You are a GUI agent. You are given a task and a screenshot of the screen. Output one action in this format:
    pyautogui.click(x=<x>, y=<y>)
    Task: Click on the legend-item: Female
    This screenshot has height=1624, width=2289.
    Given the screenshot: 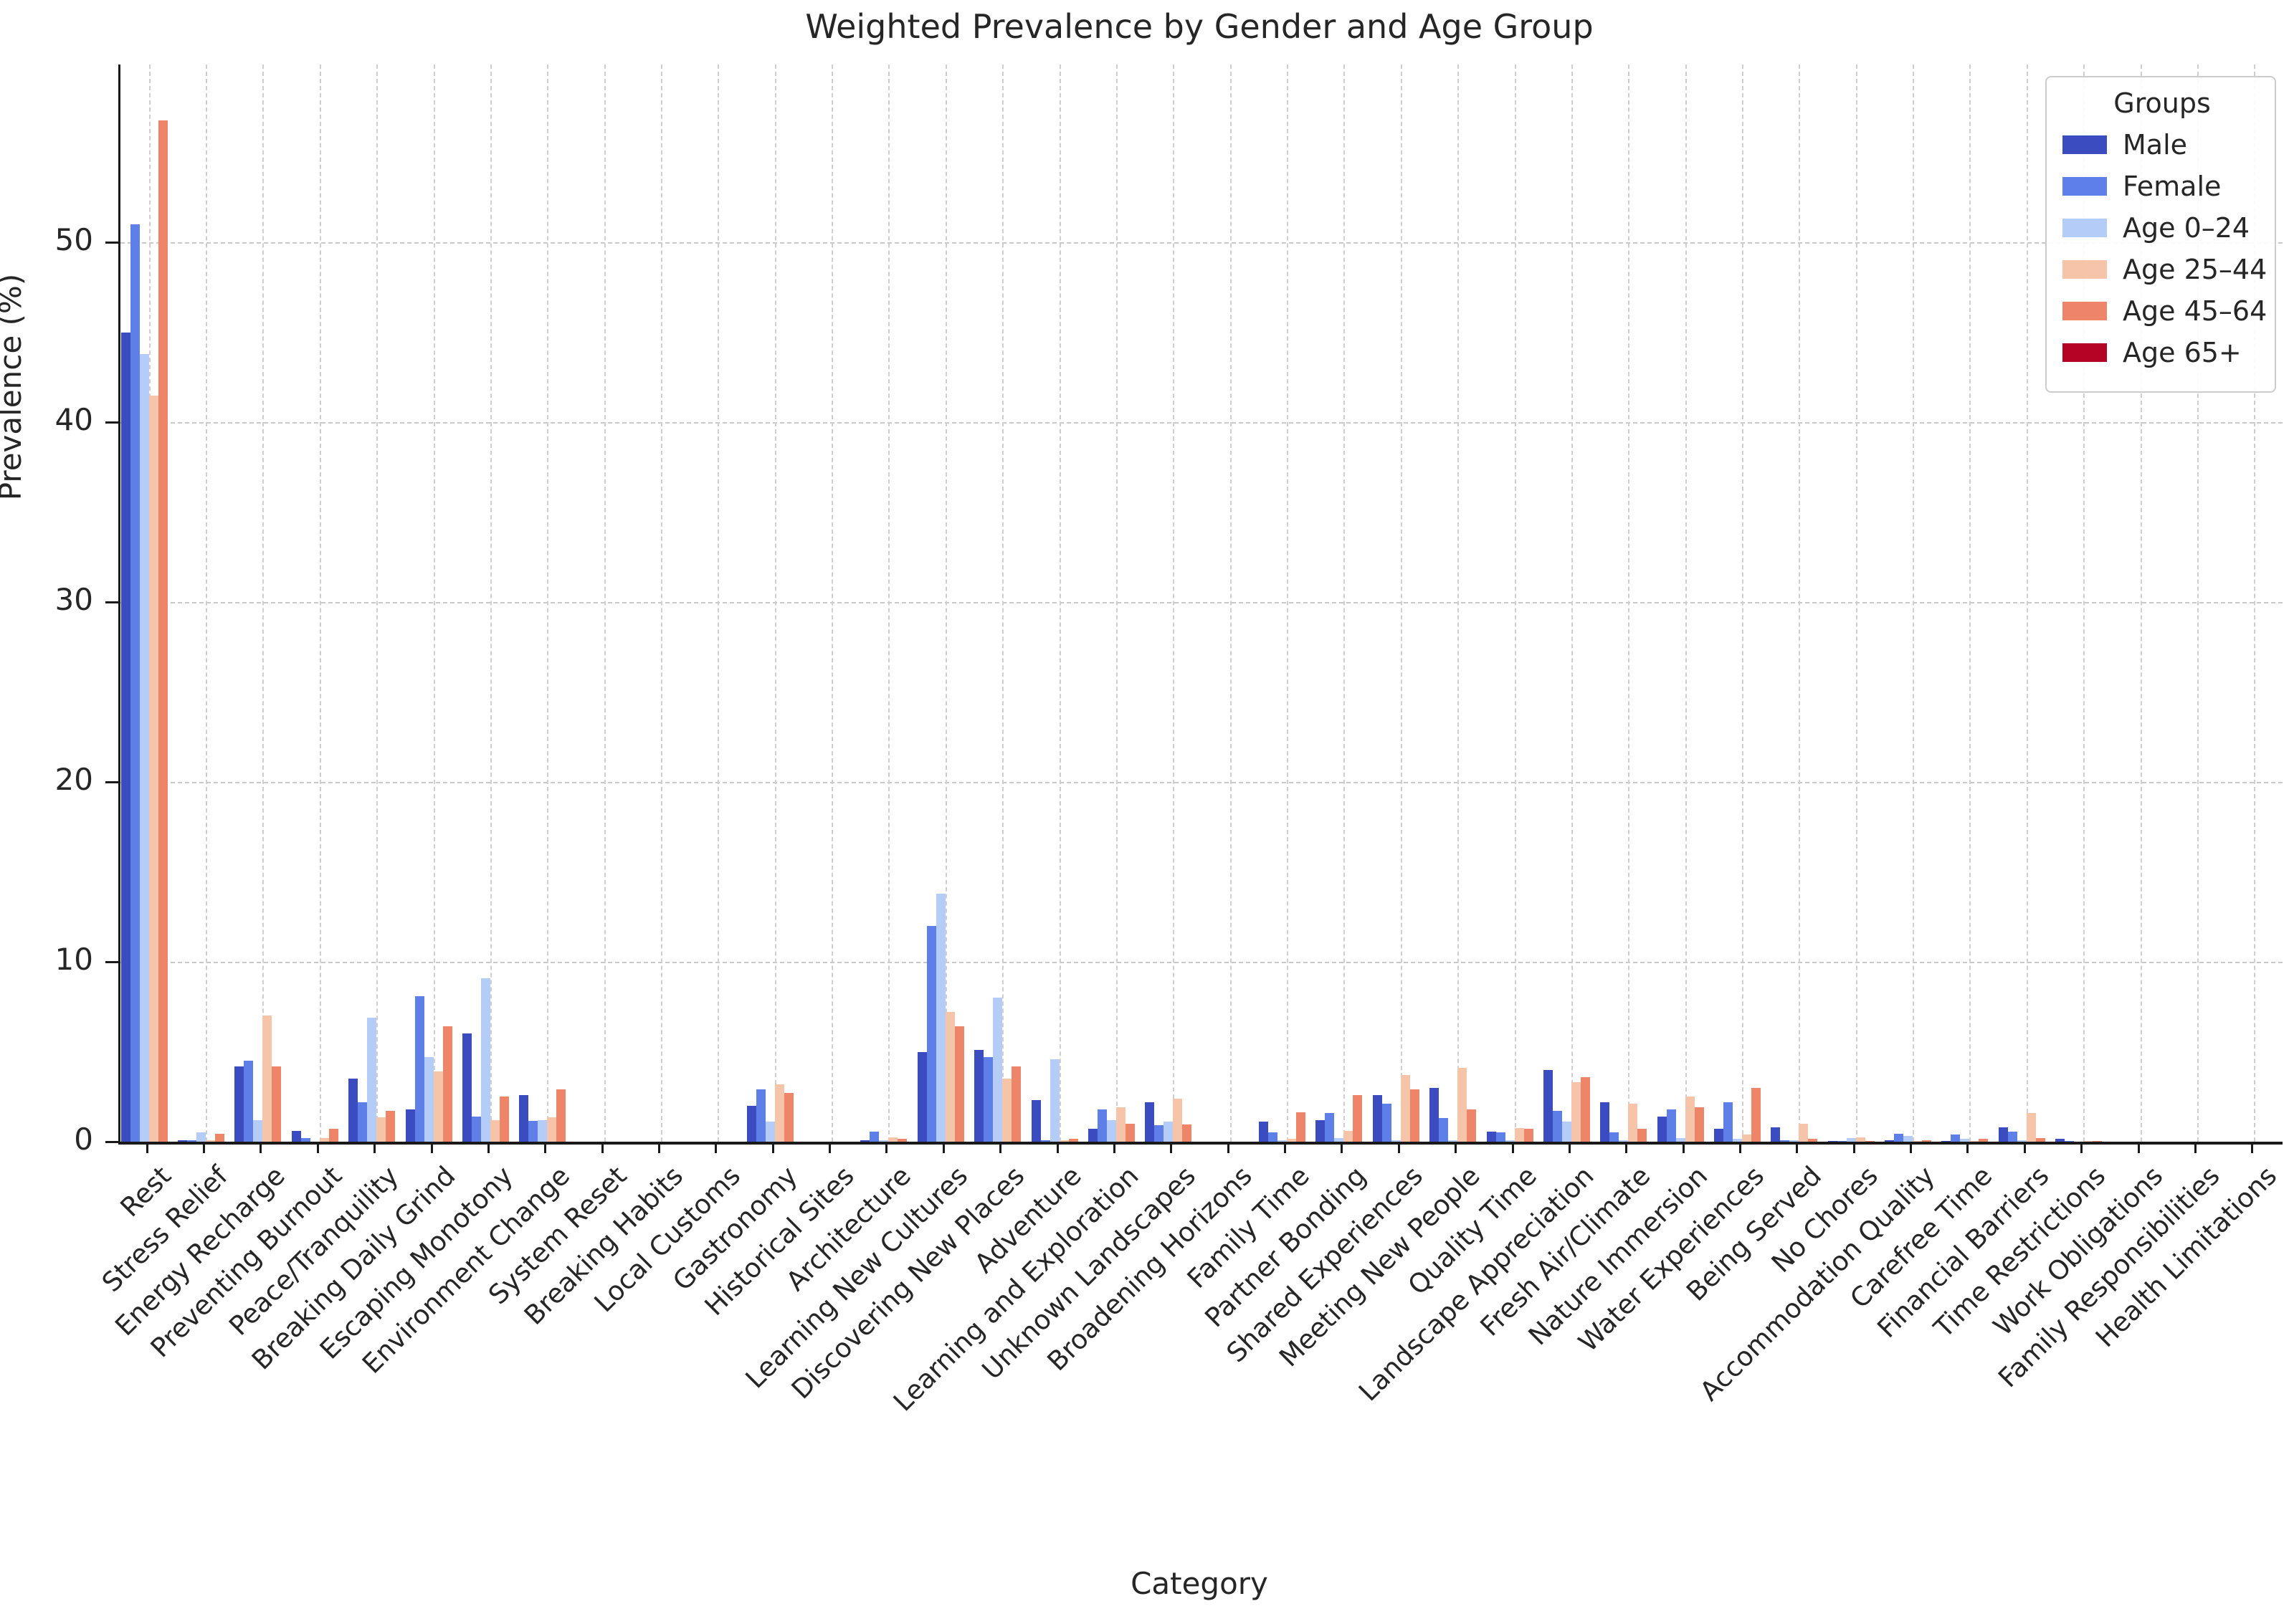 What is the action you would take?
    pyautogui.click(x=2162, y=186)
    